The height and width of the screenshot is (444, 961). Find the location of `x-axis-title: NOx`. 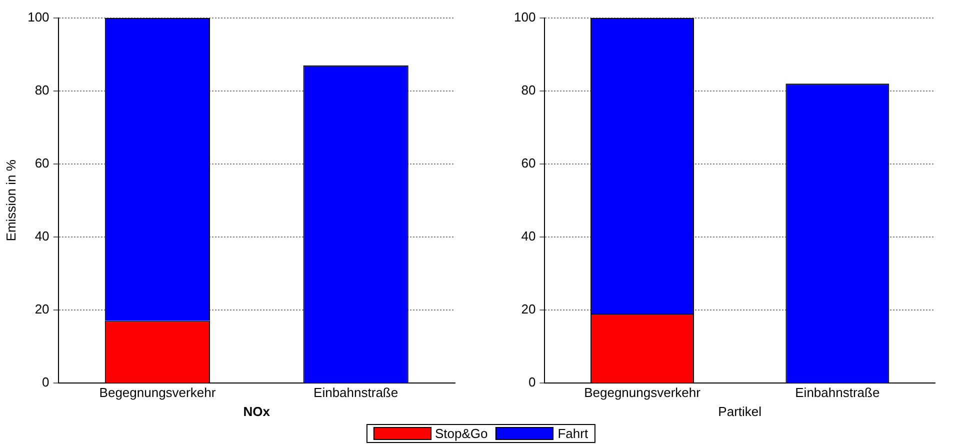

x-axis-title: NOx is located at coordinates (257, 411).